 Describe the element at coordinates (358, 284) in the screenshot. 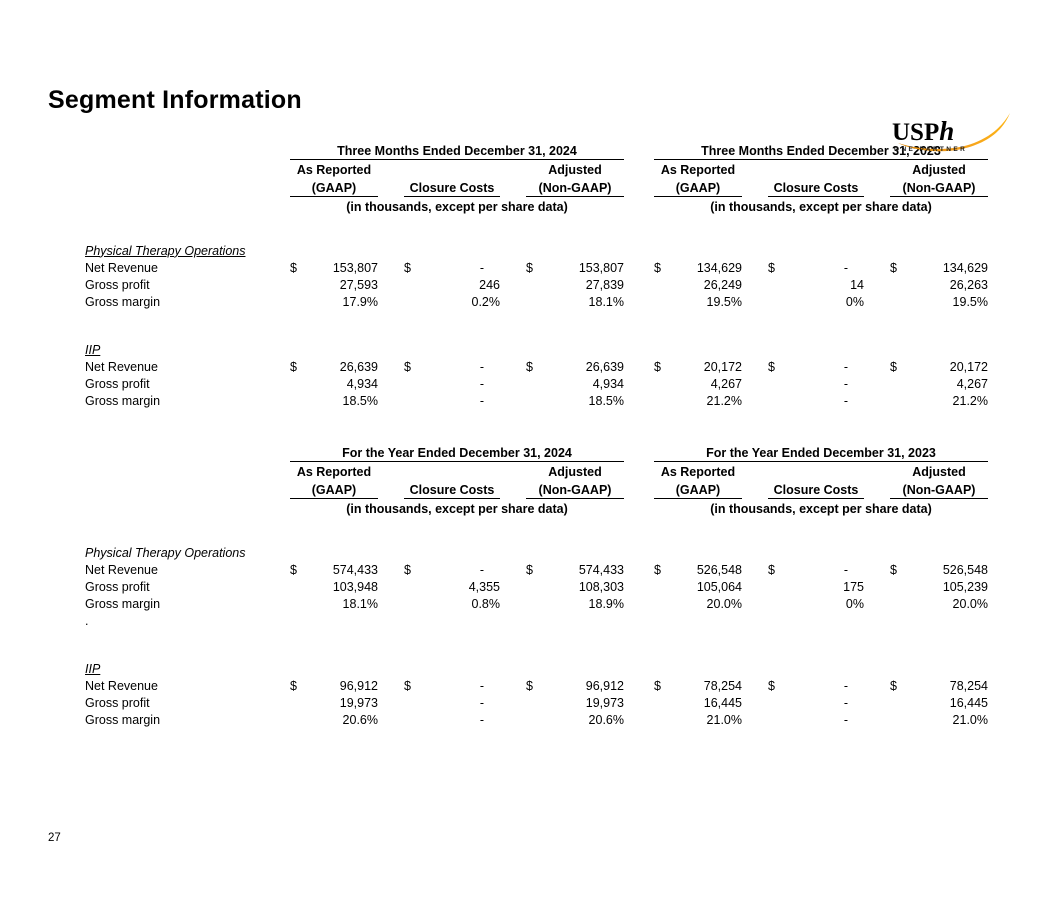

I see `cell-value: 27,593` at that location.